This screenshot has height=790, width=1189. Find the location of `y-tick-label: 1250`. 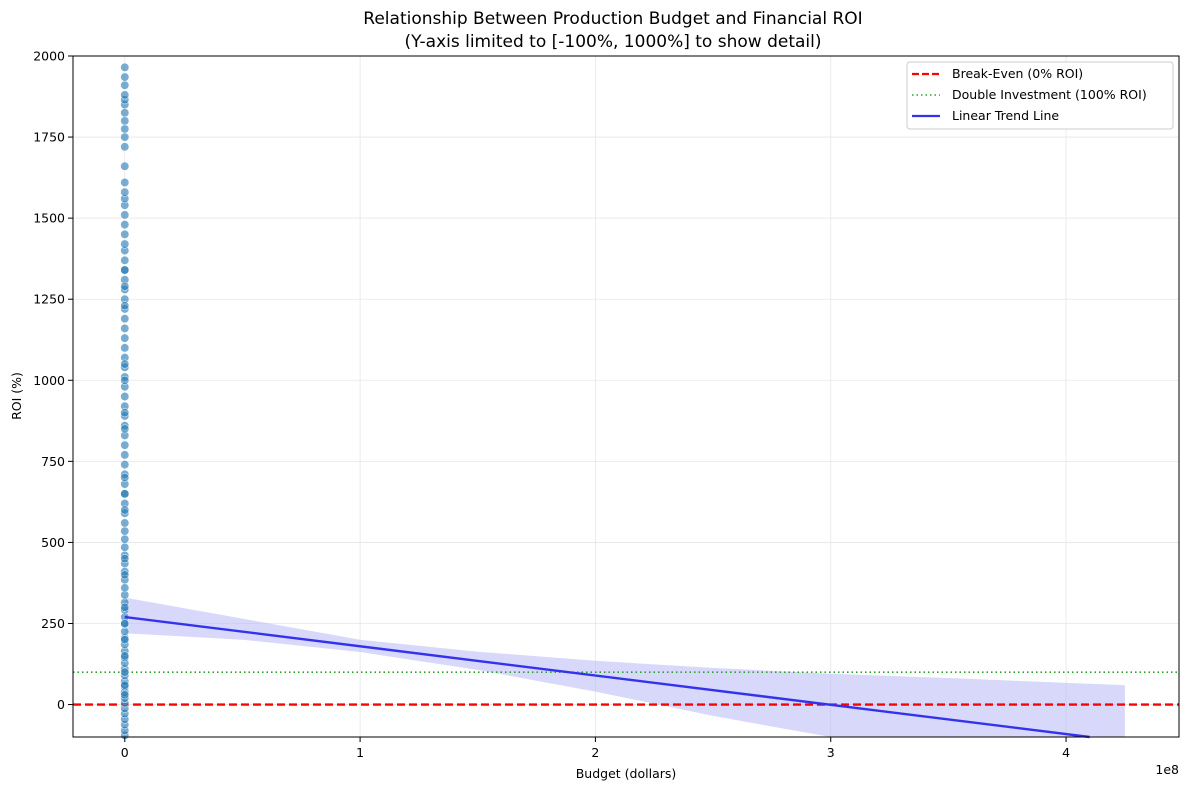

y-tick-label: 1250 is located at coordinates (49, 299).